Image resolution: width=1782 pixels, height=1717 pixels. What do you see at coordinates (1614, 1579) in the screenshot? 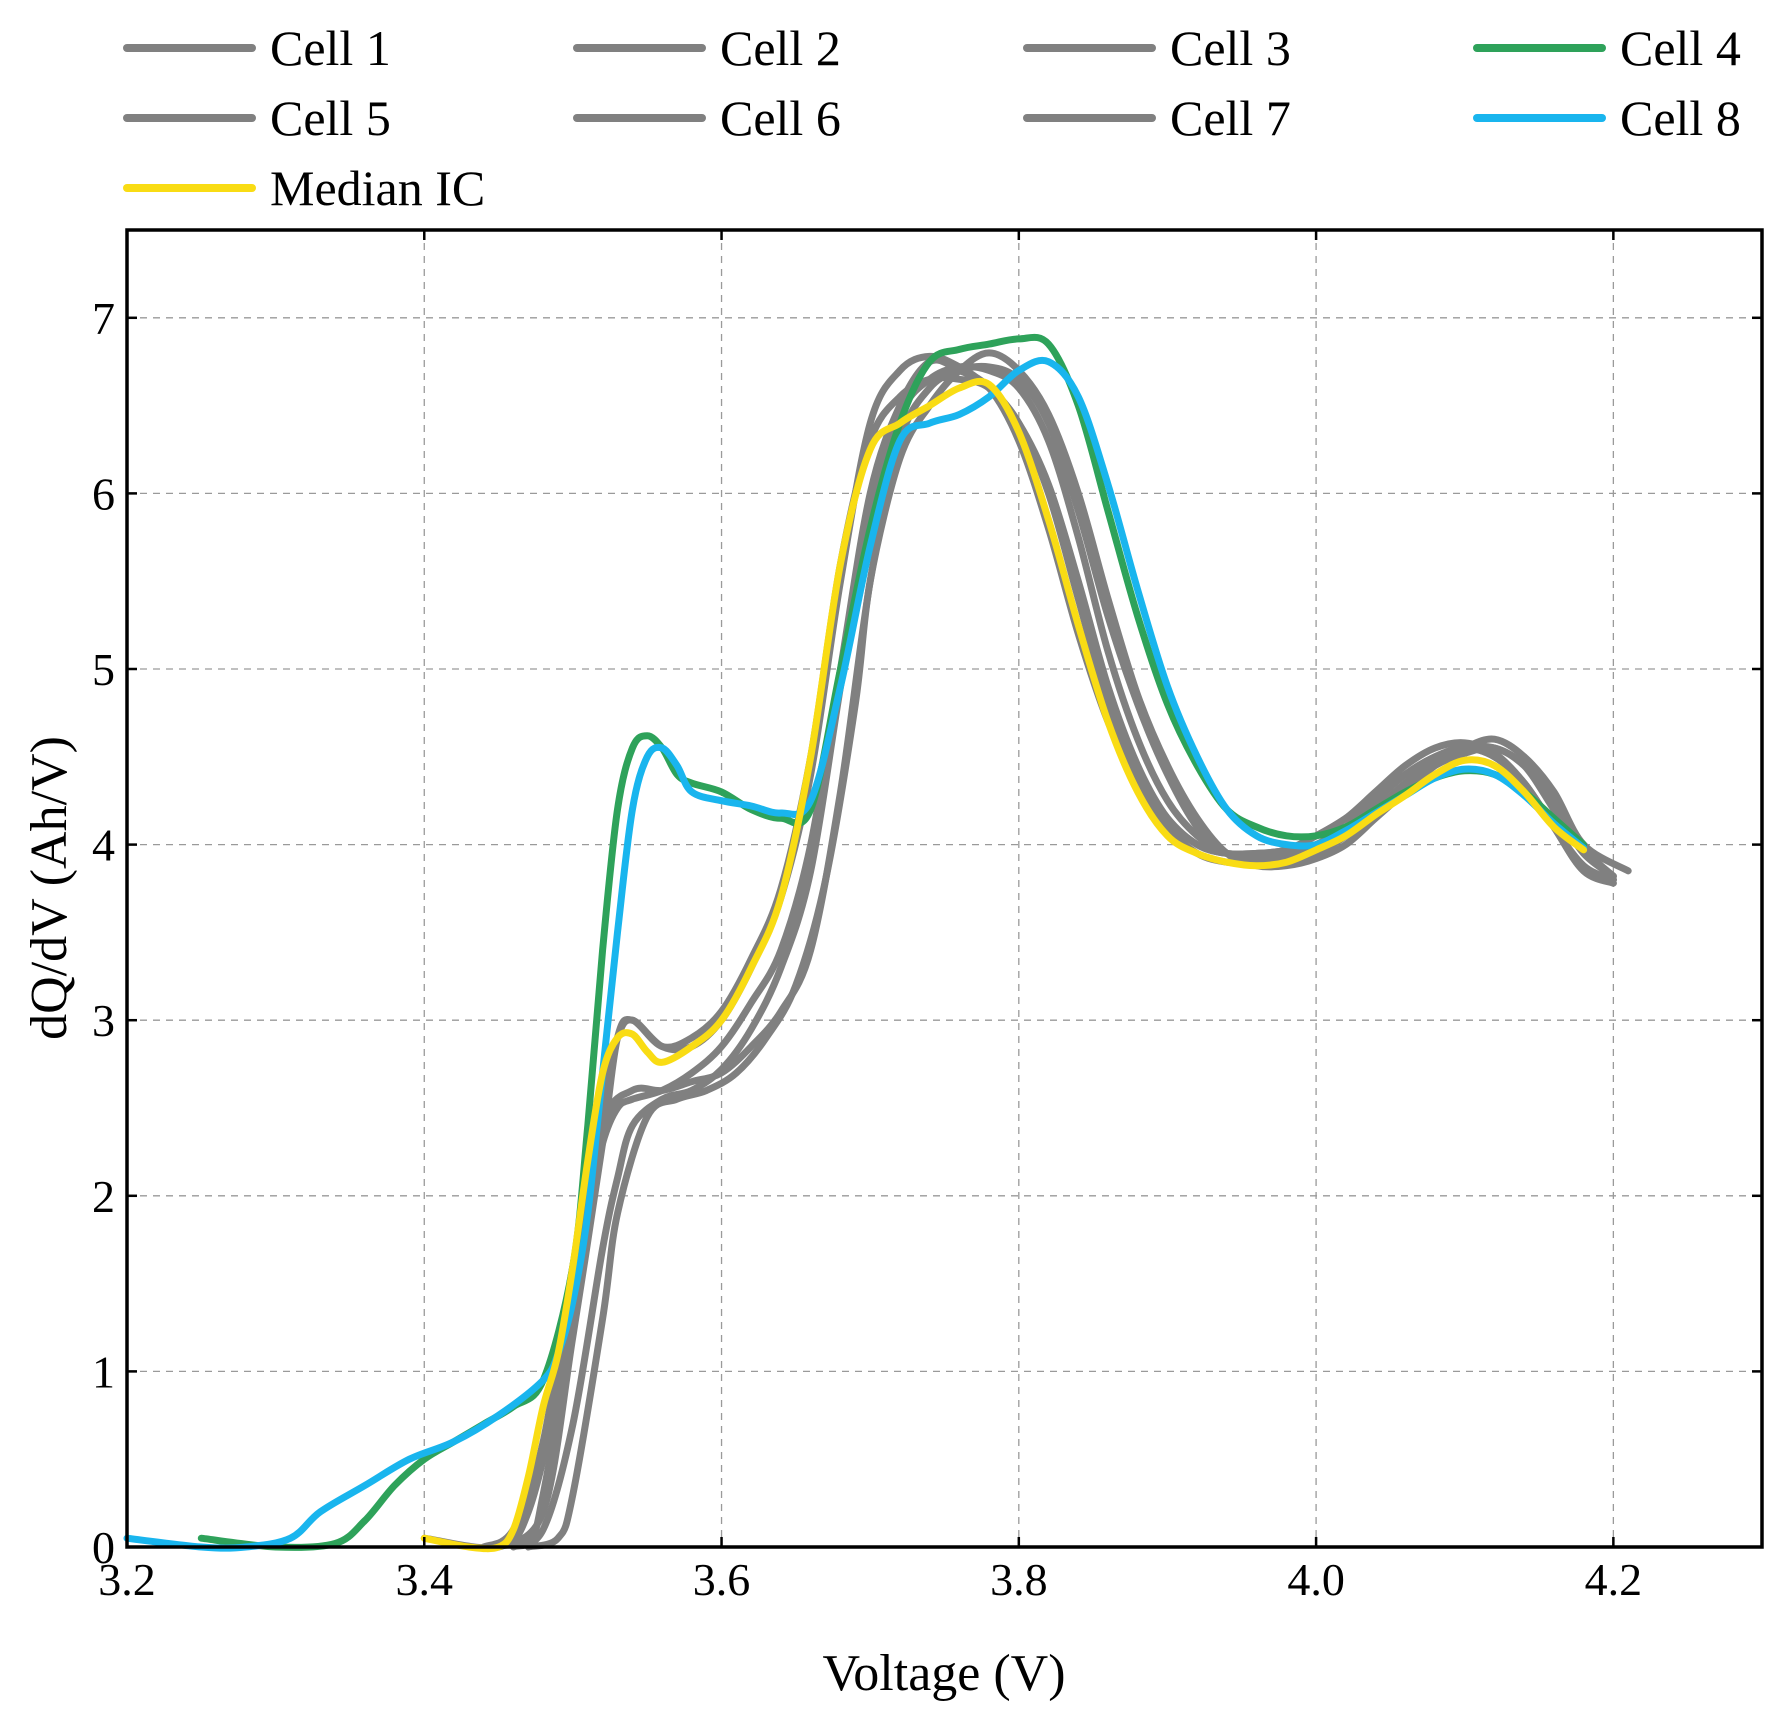
I see `x-tick-label: 4.2` at bounding box center [1614, 1579].